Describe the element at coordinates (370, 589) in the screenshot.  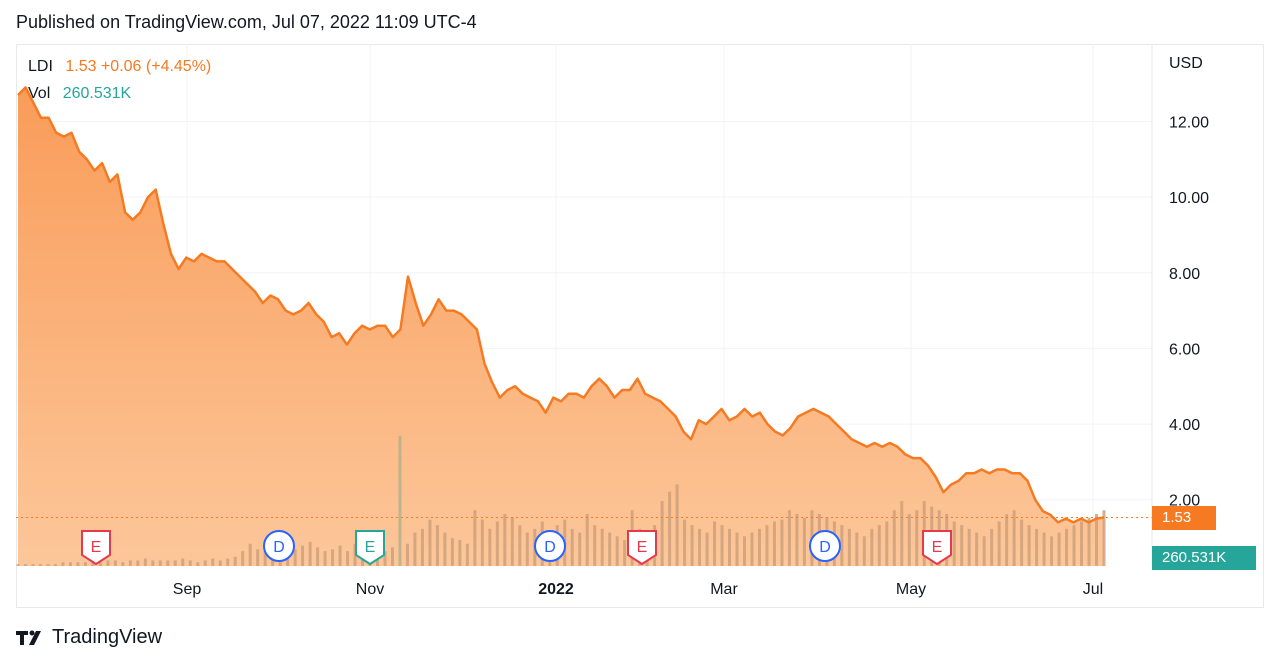
I see `x-tick-label: Nov` at that location.